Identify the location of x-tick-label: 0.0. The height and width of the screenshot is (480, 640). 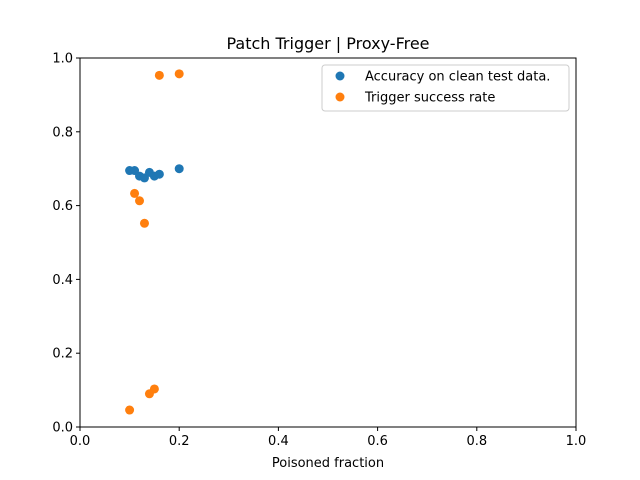
(80, 441).